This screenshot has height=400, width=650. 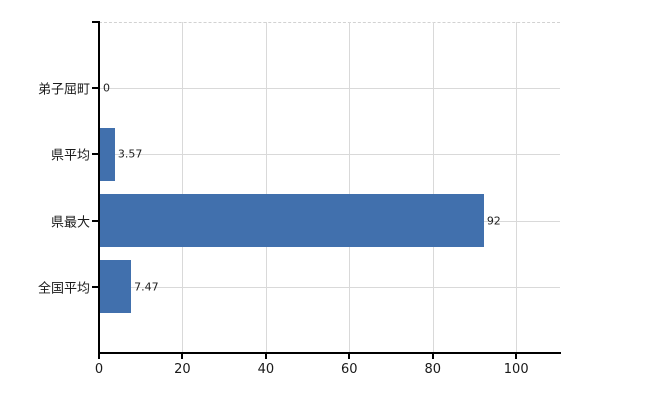 I want to click on bar-value-label: 7.47, so click(x=146, y=287).